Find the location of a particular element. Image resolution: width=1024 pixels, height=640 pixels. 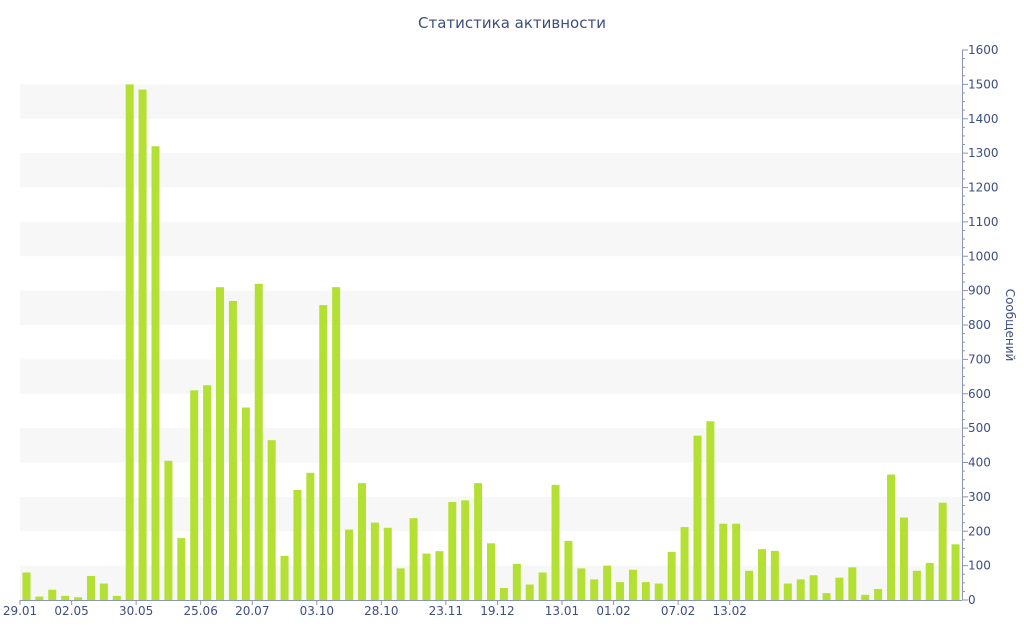

y-tick-label: 1600 is located at coordinates (983, 50).